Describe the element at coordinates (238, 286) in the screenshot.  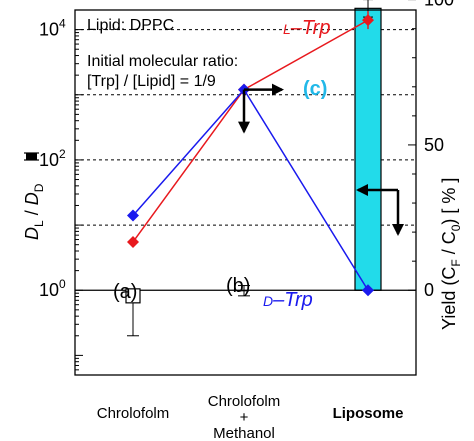
I see `annotation-panel-b: (b)` at that location.